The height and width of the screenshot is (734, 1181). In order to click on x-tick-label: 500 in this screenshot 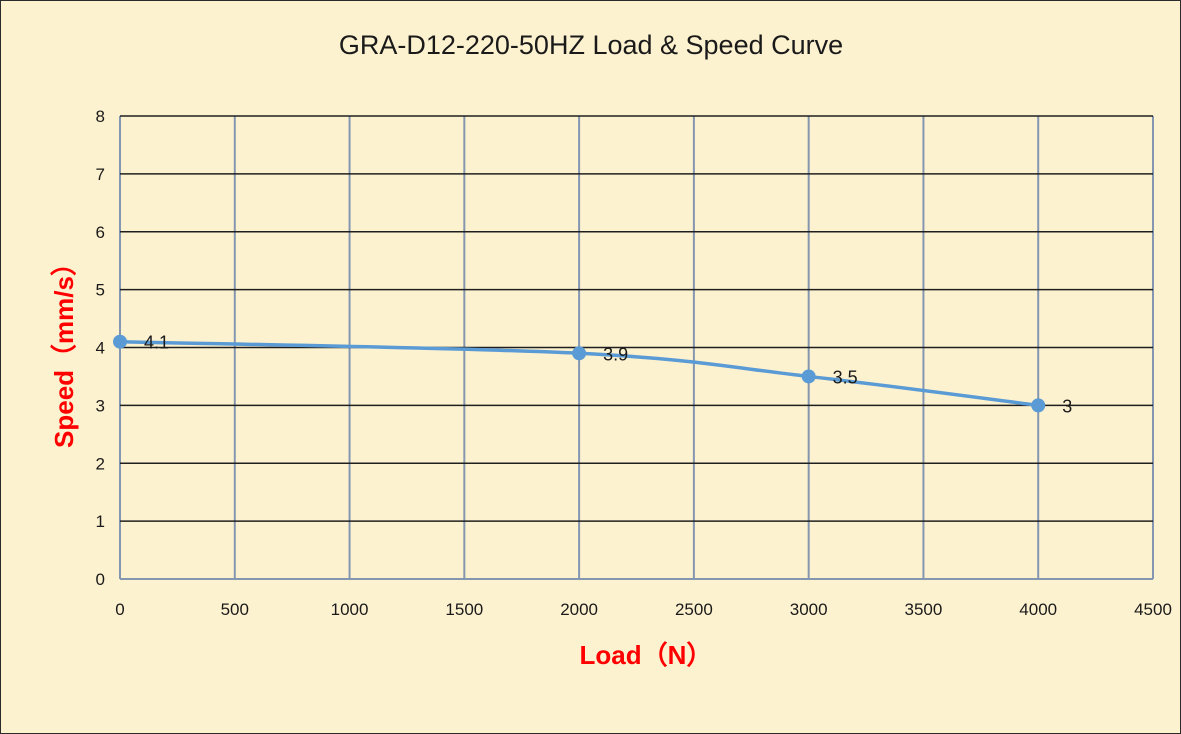, I will do `click(235, 609)`.